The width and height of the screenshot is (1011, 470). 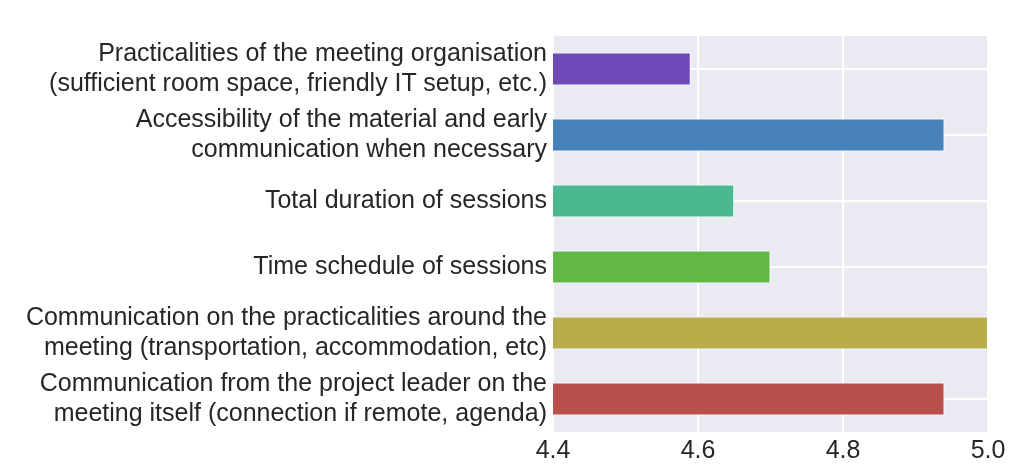 I want to click on x-tick-label: 5.0, so click(x=988, y=448).